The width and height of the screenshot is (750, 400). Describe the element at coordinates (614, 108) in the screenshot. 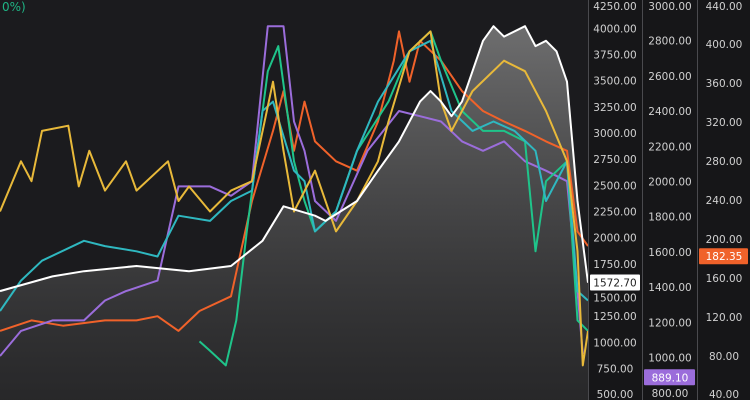

I see `y-axis-0-tick-label: 3250.00` at that location.